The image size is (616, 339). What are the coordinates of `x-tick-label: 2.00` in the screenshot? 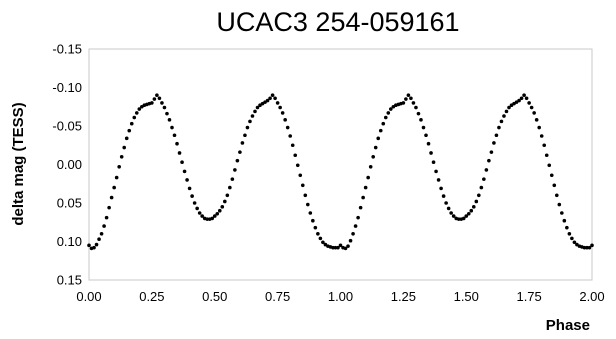 It's located at (591, 296).